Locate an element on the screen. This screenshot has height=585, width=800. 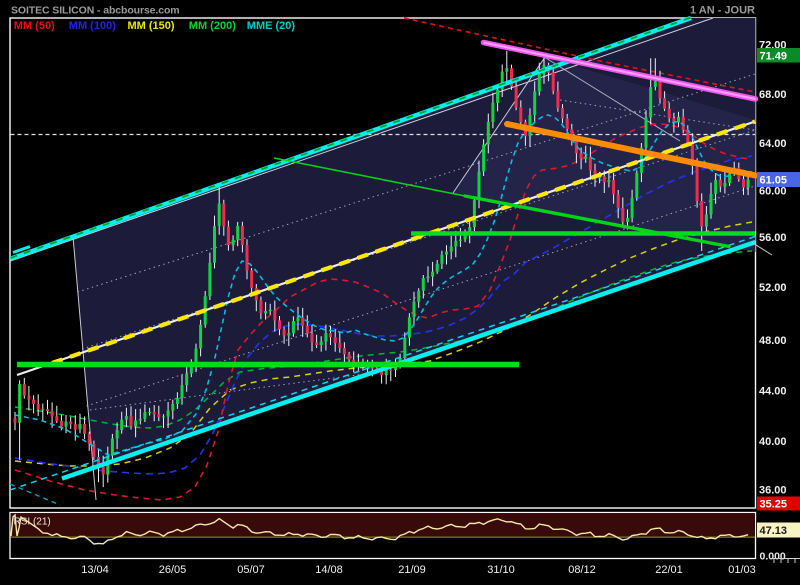
svg-text: 14/08 is located at coordinates (329, 570).